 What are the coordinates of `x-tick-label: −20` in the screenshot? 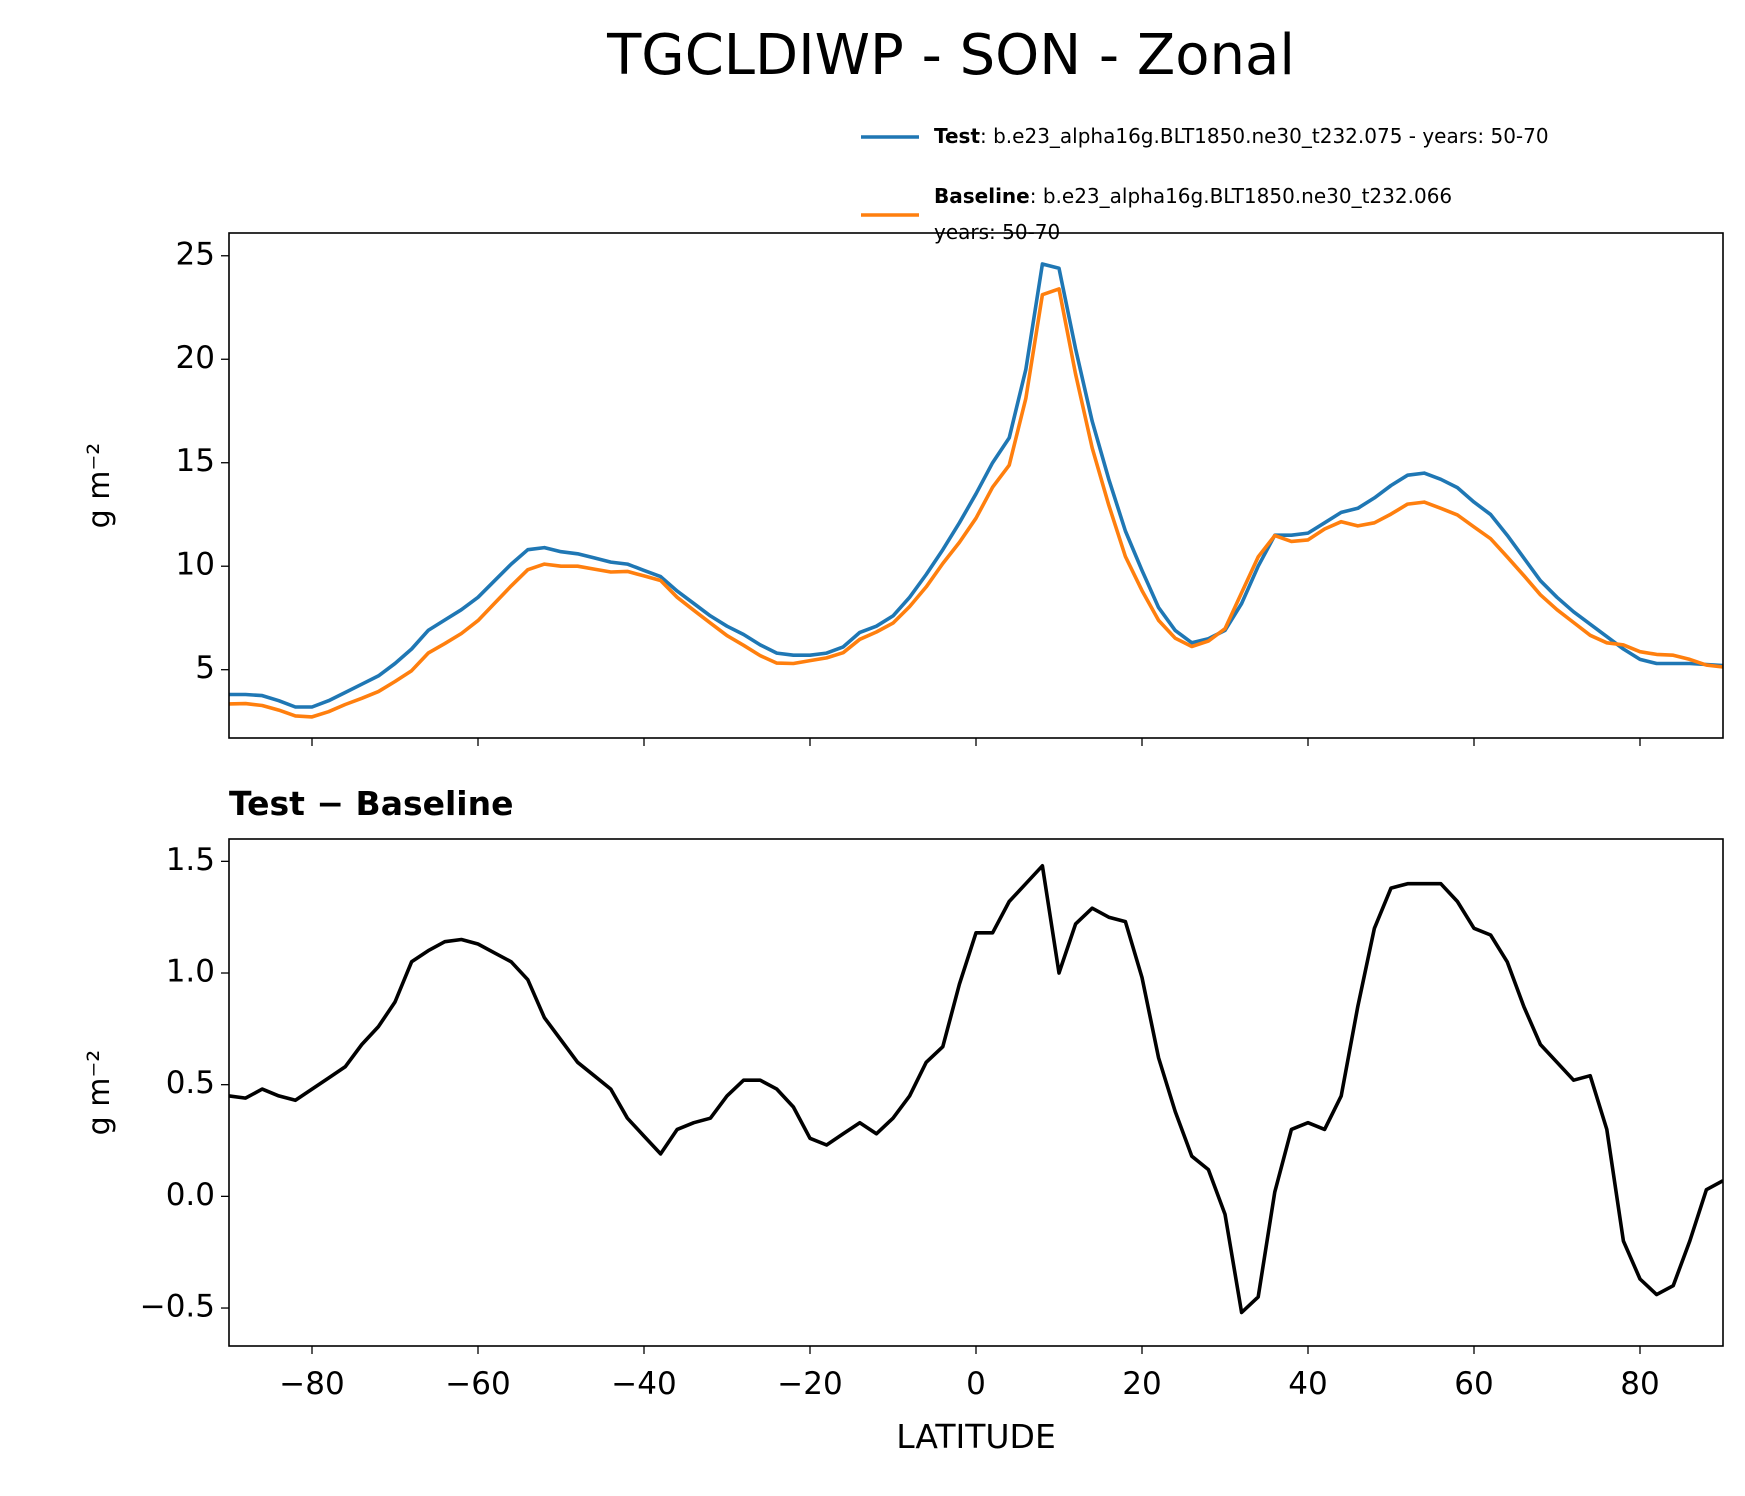 It's located at (809, 1384).